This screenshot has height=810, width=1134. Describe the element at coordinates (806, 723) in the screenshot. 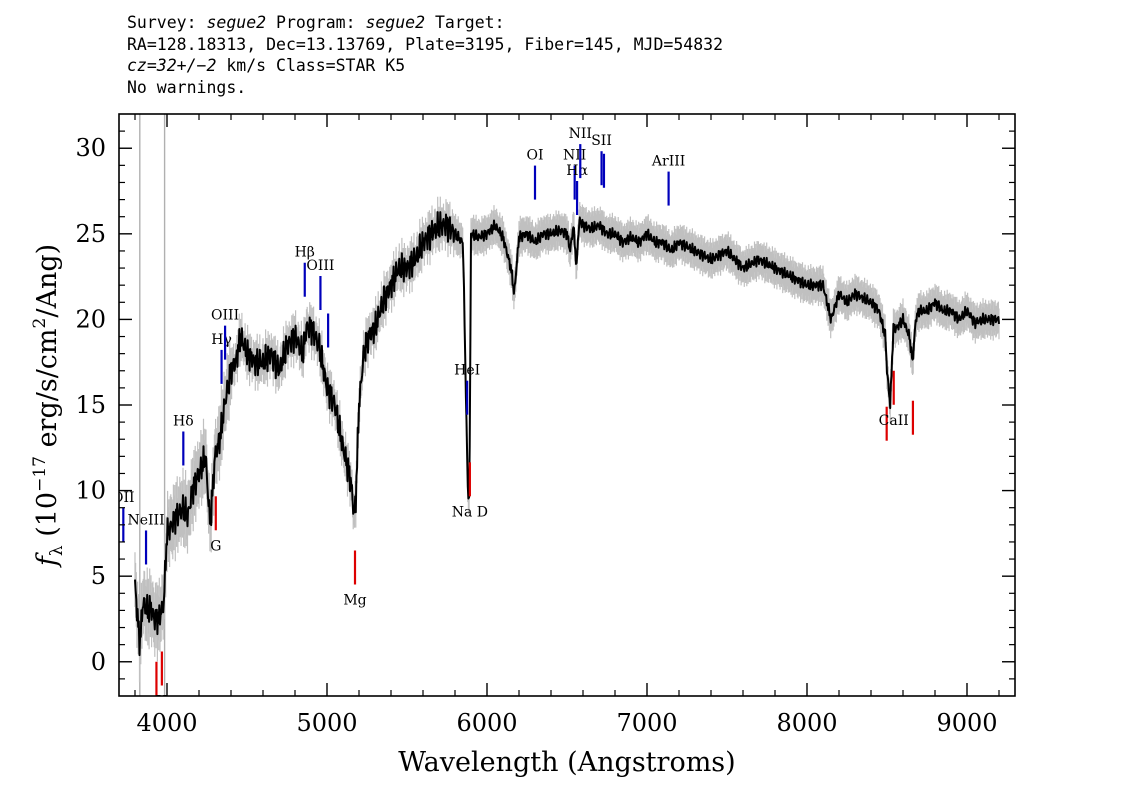

I see `x-tick-label-8000: 8000` at that location.